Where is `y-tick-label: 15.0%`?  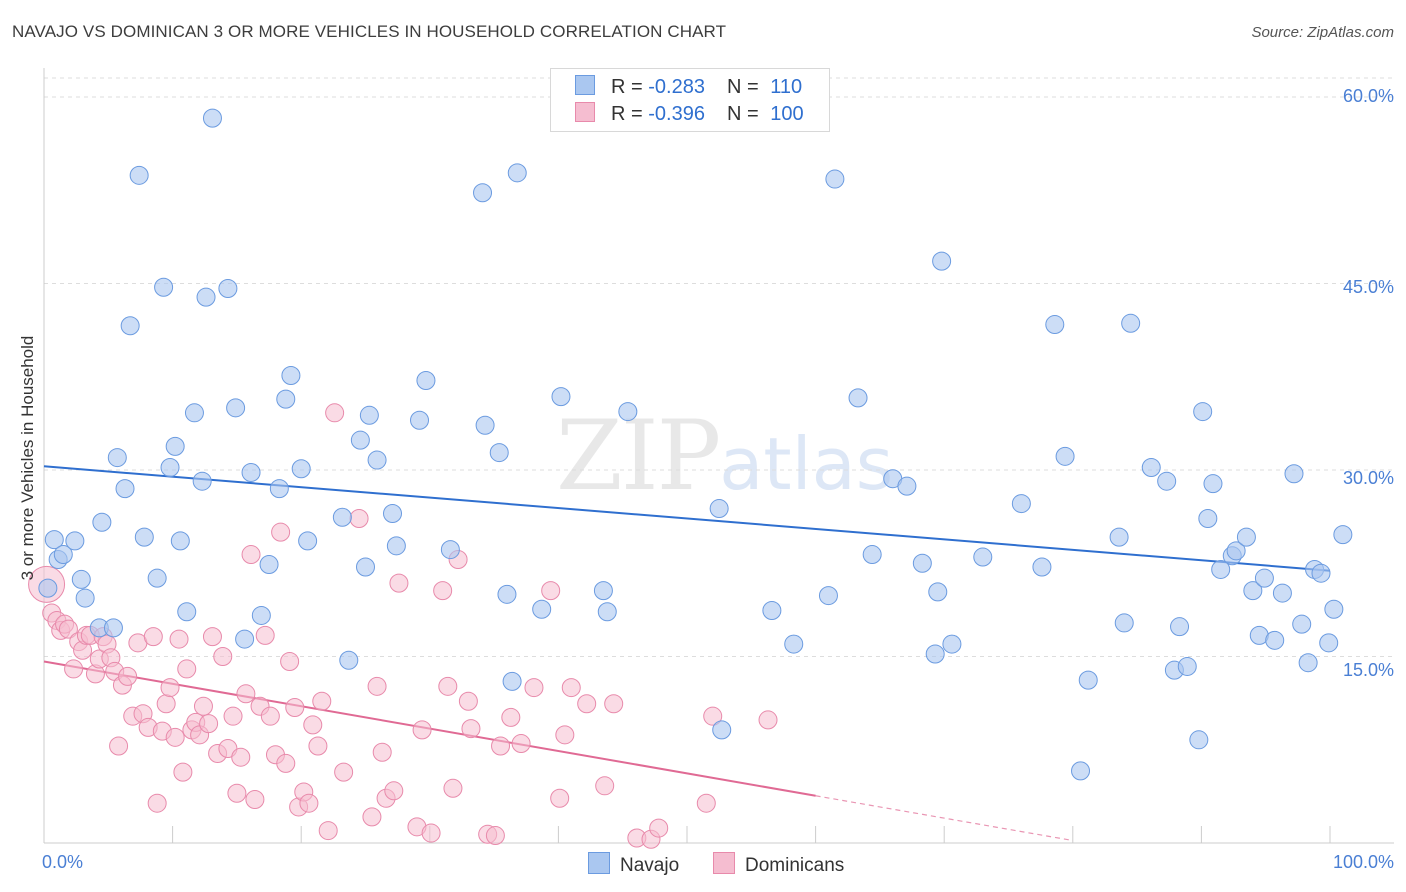
y-tick-label: 15.0% is located at coordinates (1368, 670).